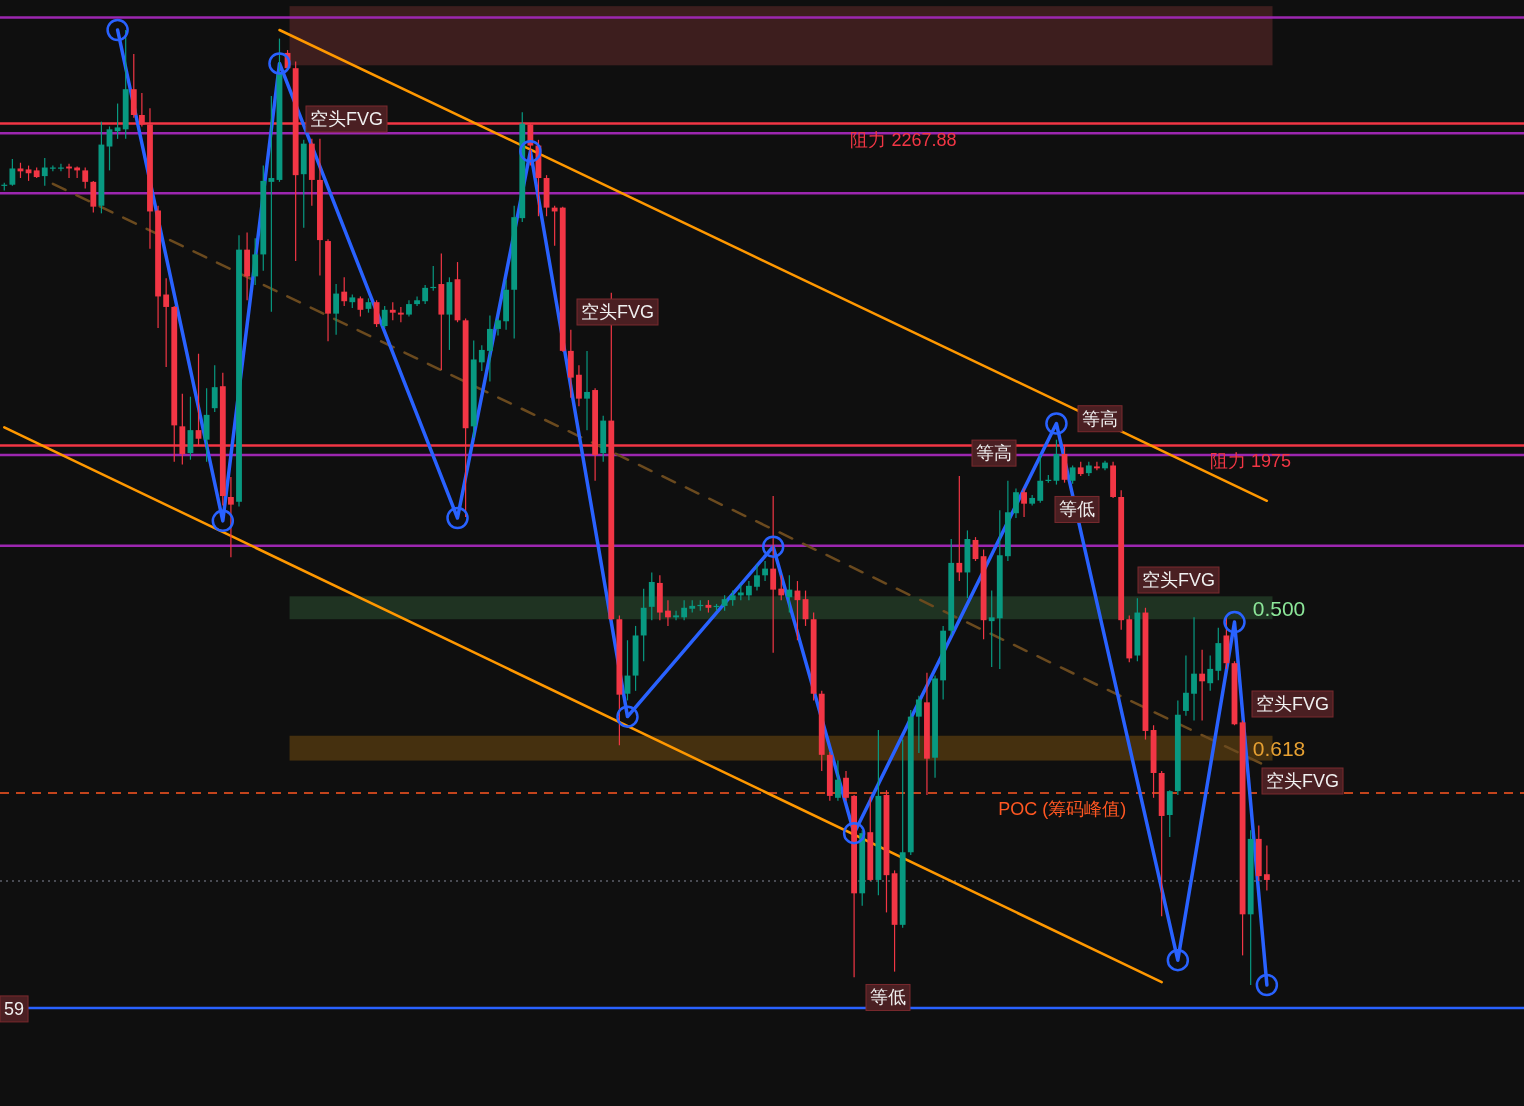 The image size is (1524, 1106). What do you see at coordinates (14, 1009) in the screenshot?
I see `annotation: 59` at bounding box center [14, 1009].